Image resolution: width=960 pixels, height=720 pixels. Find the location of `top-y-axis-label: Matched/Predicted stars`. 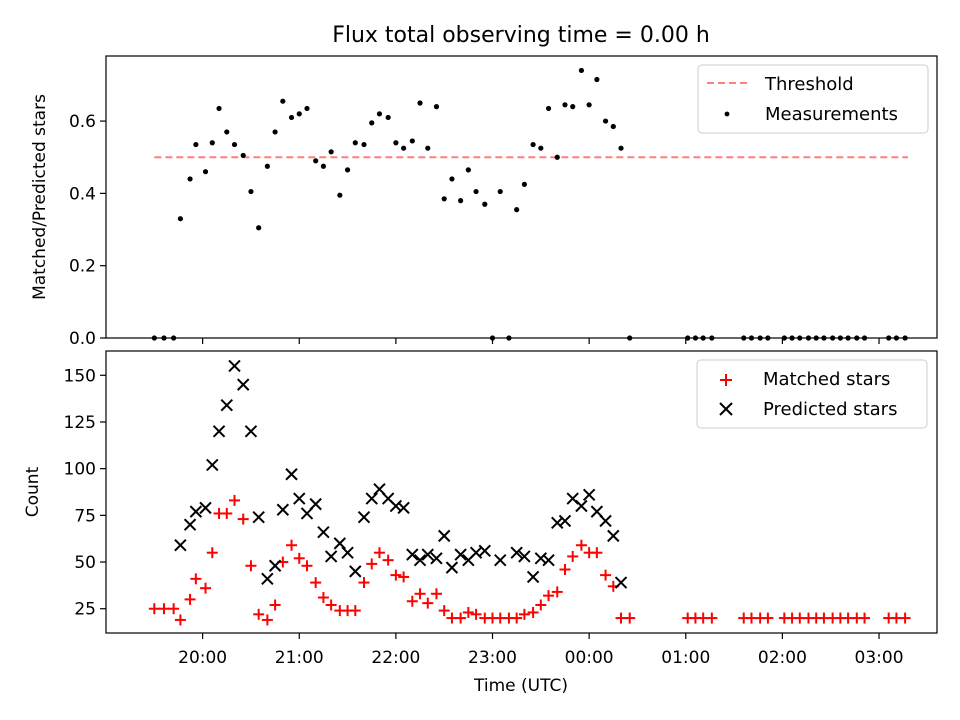

top-y-axis-label: Matched/Predicted stars is located at coordinates (40, 197).